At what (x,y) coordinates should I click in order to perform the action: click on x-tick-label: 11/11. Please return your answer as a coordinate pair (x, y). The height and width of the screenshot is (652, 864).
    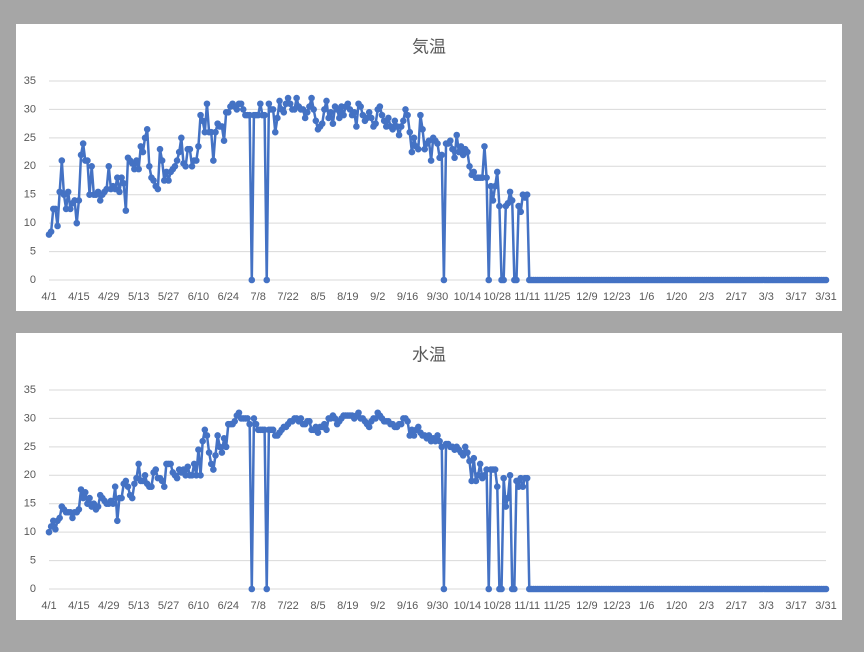
    Looking at the image, I should click on (527, 297).